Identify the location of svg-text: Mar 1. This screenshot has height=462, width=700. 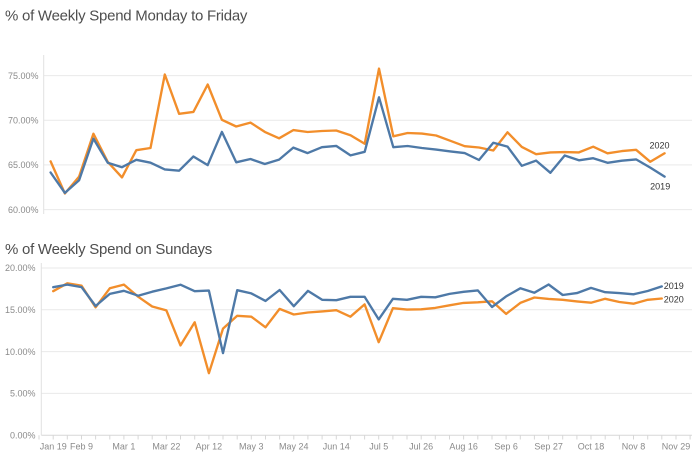
(123, 447).